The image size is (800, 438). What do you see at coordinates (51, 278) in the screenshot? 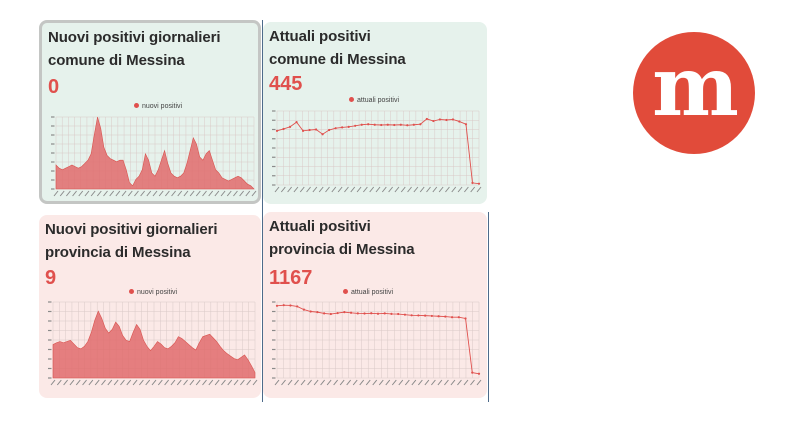
I see `card-value: 9` at bounding box center [51, 278].